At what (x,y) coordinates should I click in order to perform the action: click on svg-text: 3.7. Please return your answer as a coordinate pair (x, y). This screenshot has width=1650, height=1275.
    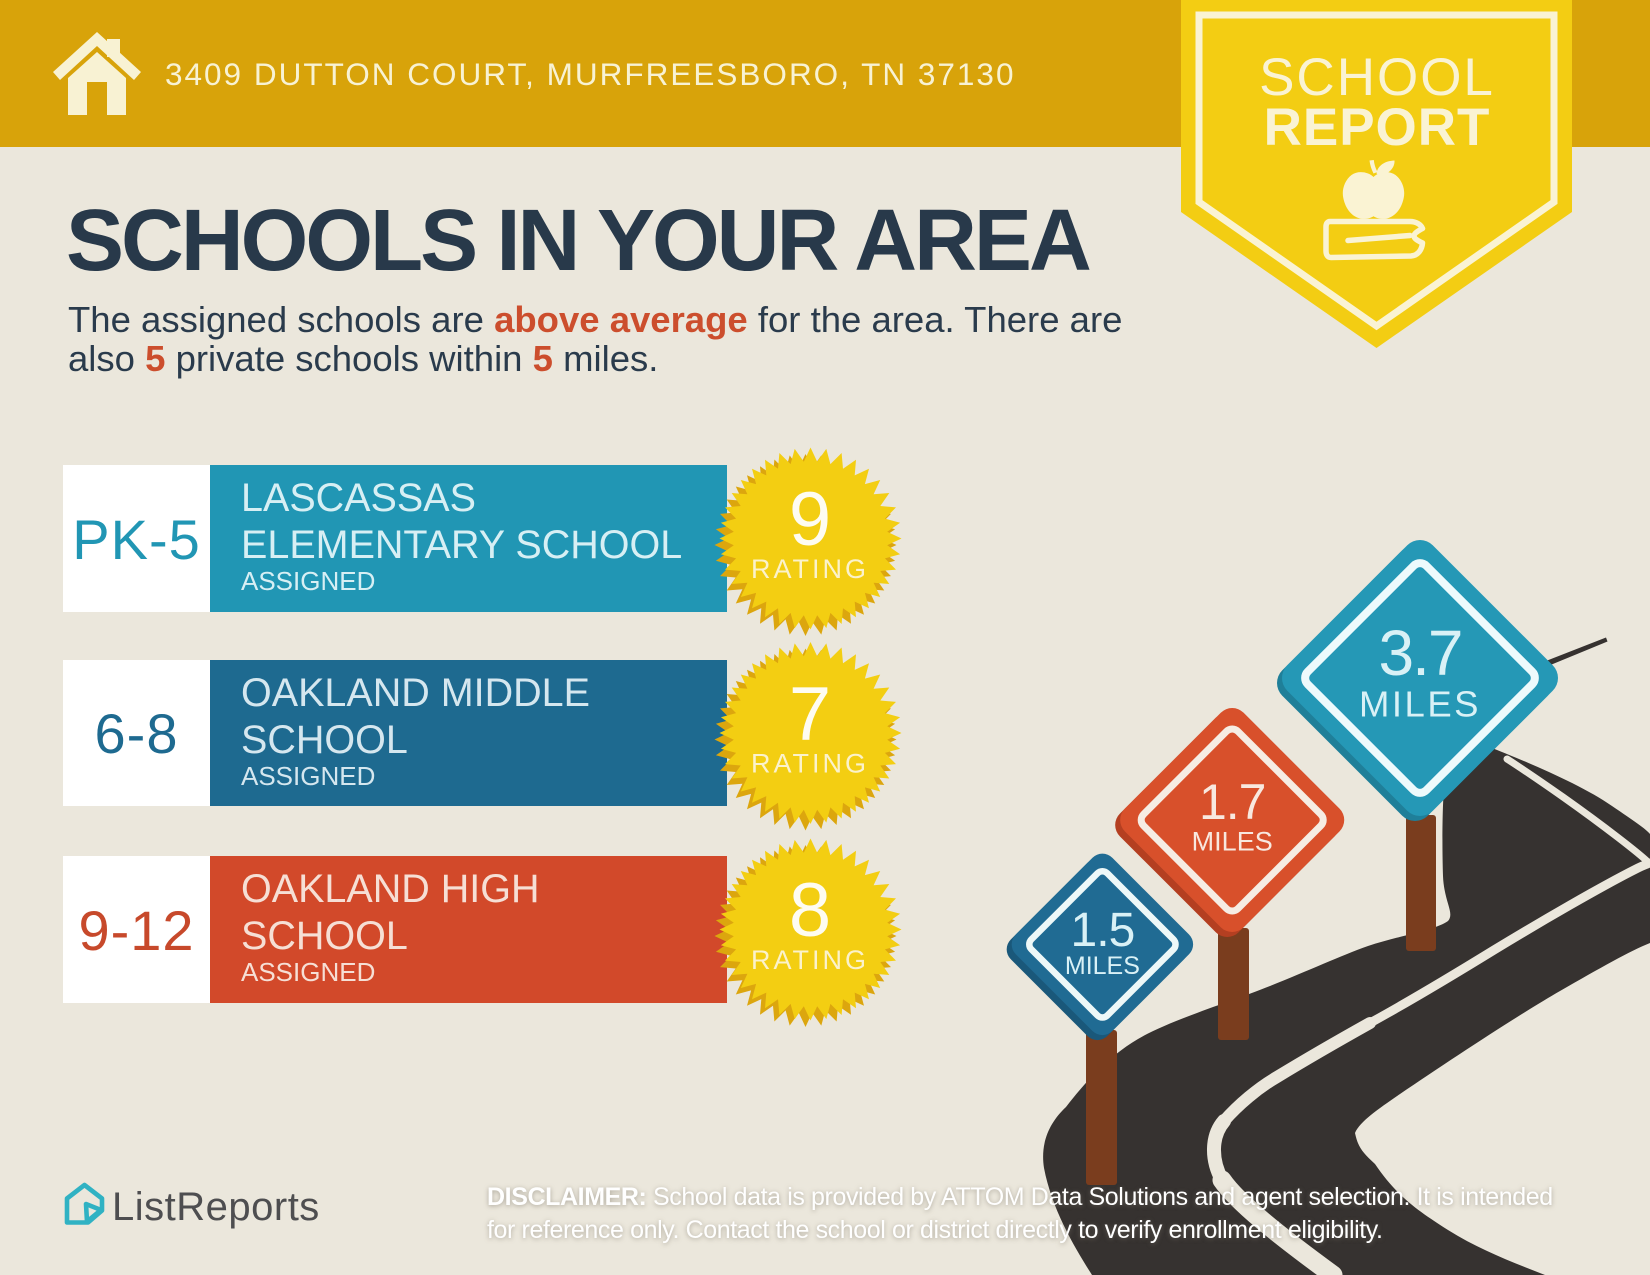
    Looking at the image, I should click on (1420, 653).